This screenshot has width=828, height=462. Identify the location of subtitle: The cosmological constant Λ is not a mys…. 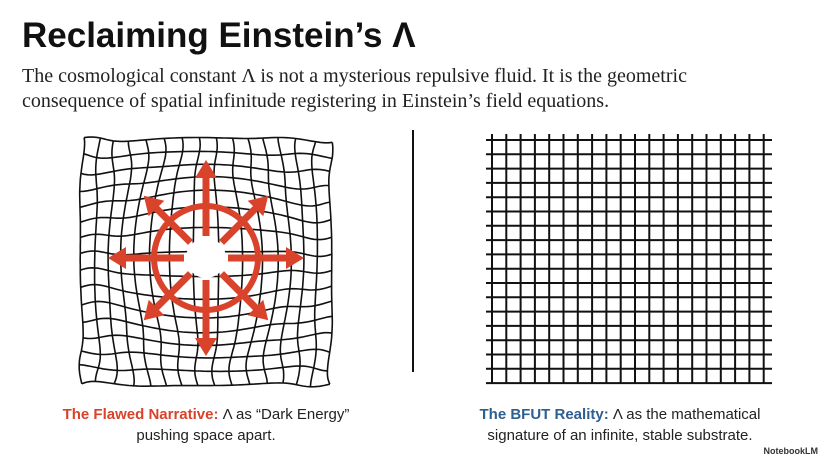
(354, 89).